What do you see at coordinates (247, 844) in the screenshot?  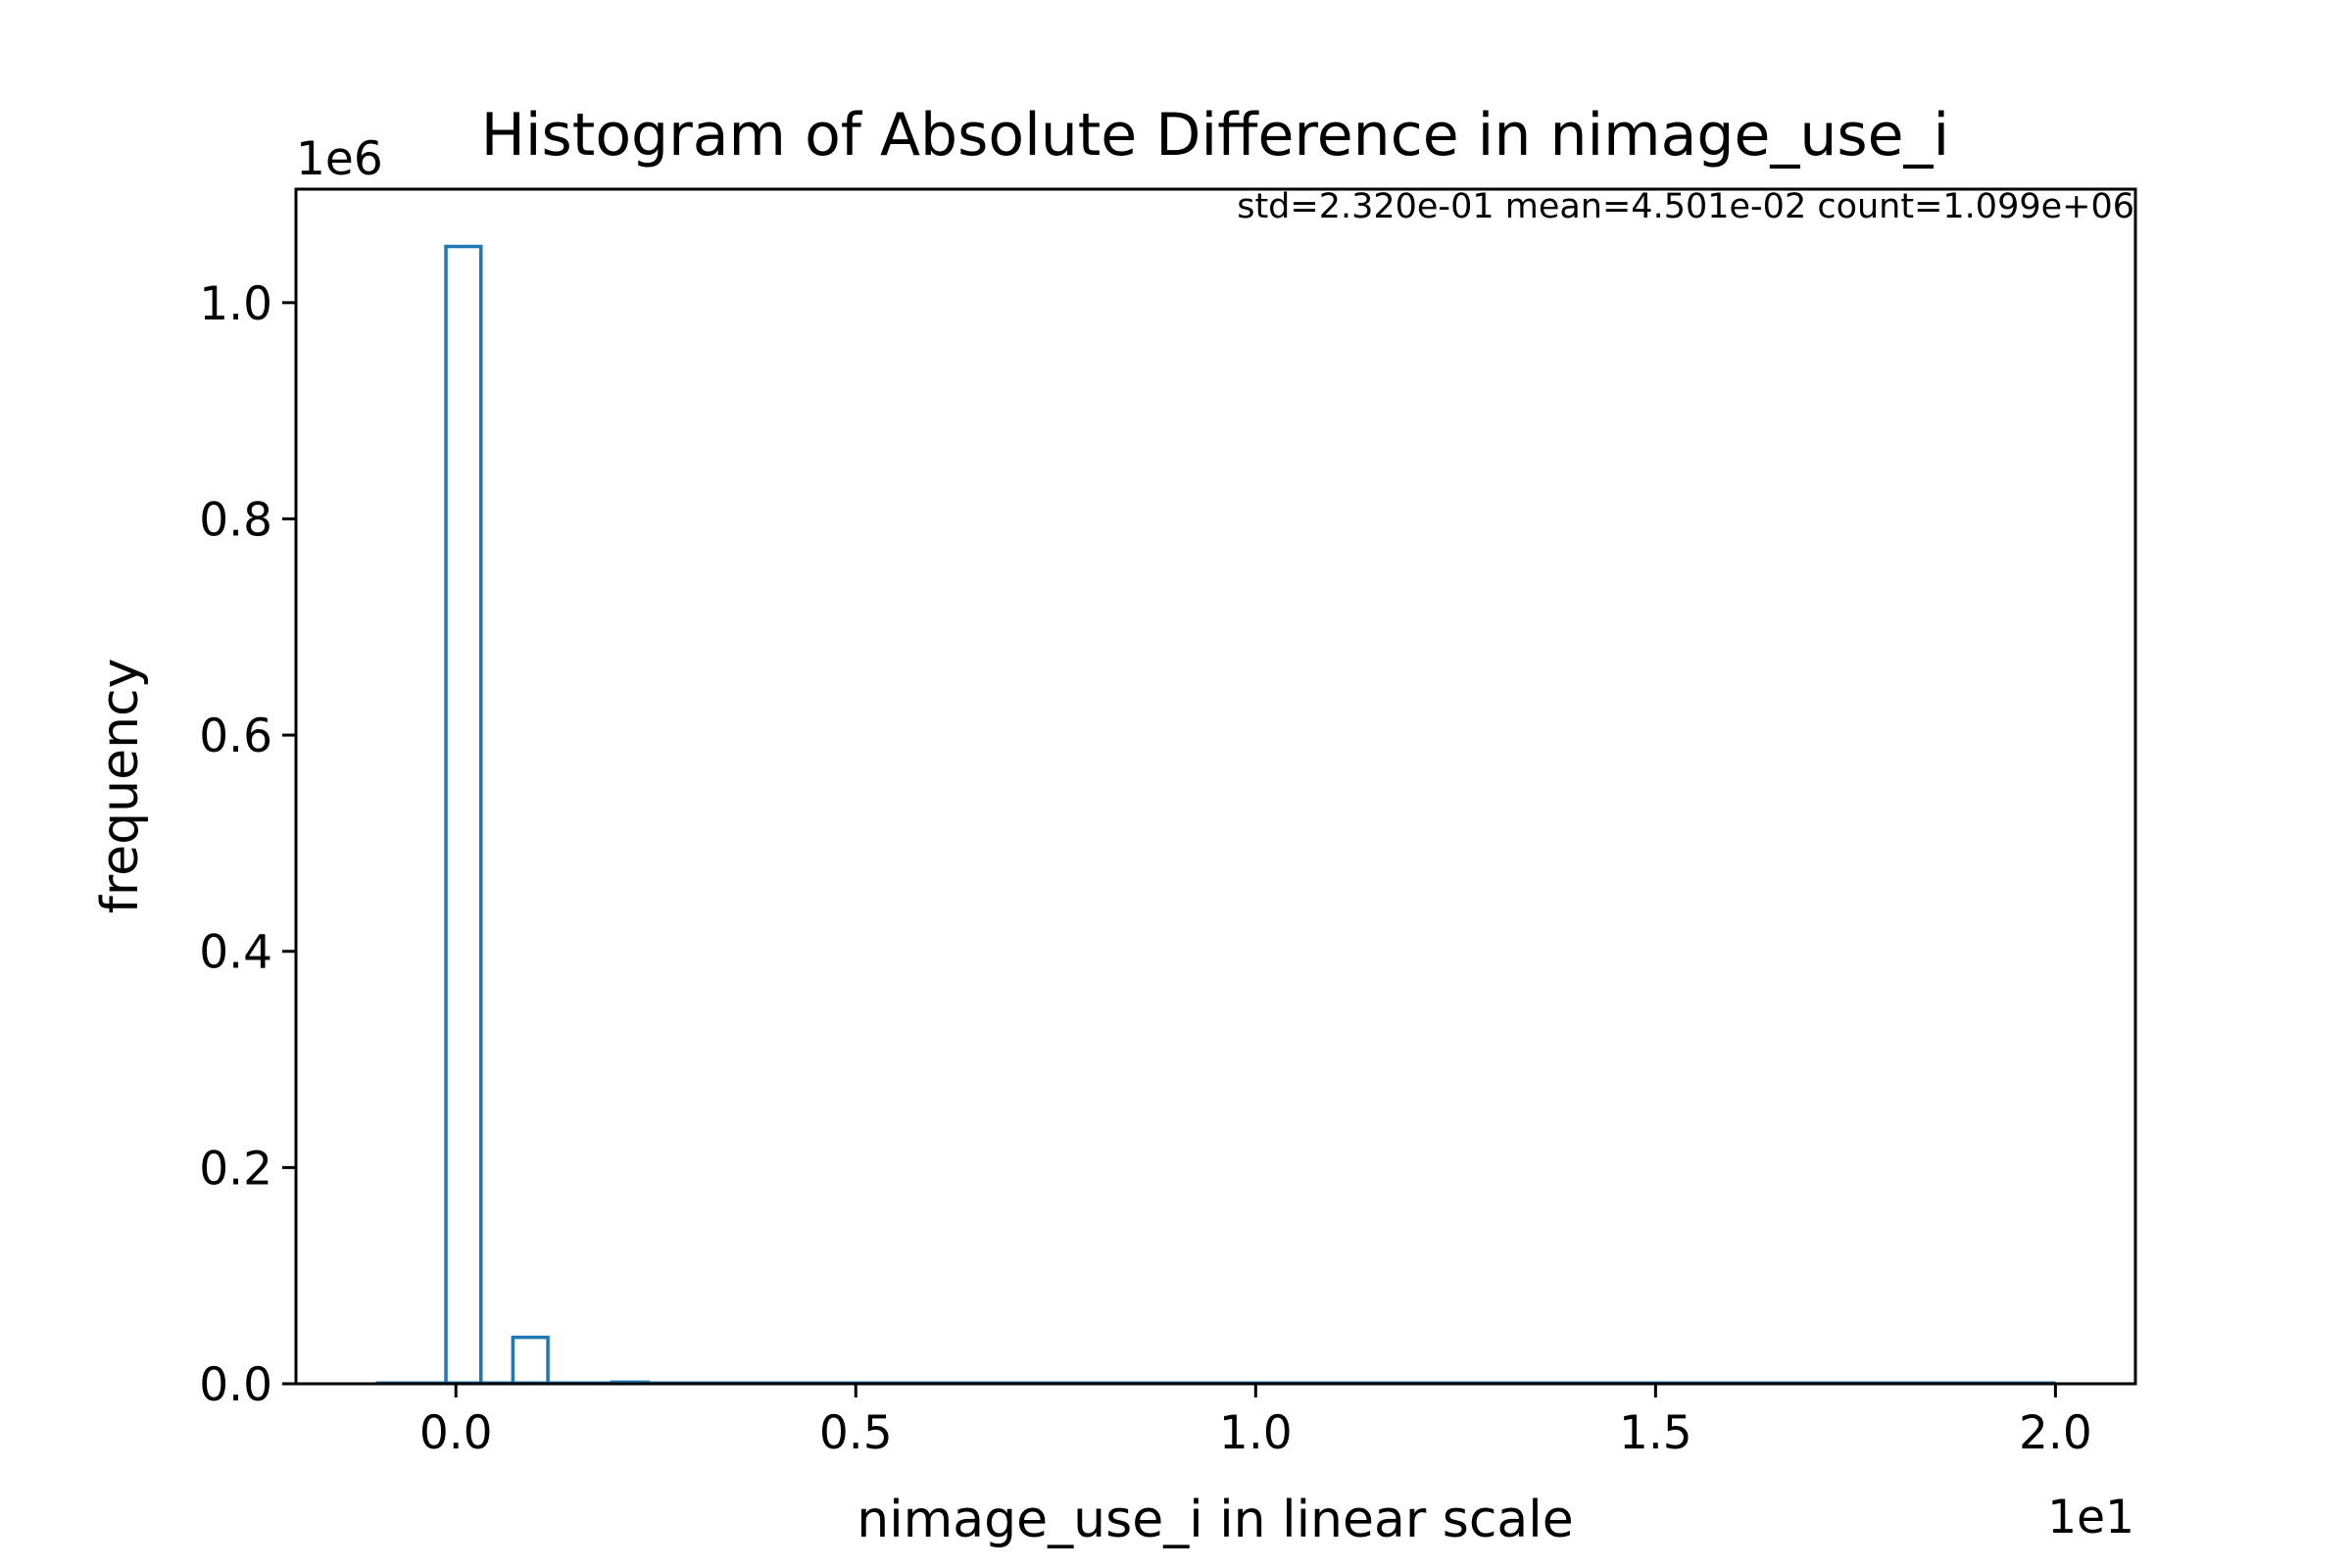 I see `y-axis-ticks: 0.0 0.2 0.4 0.6 0.8 1.0` at bounding box center [247, 844].